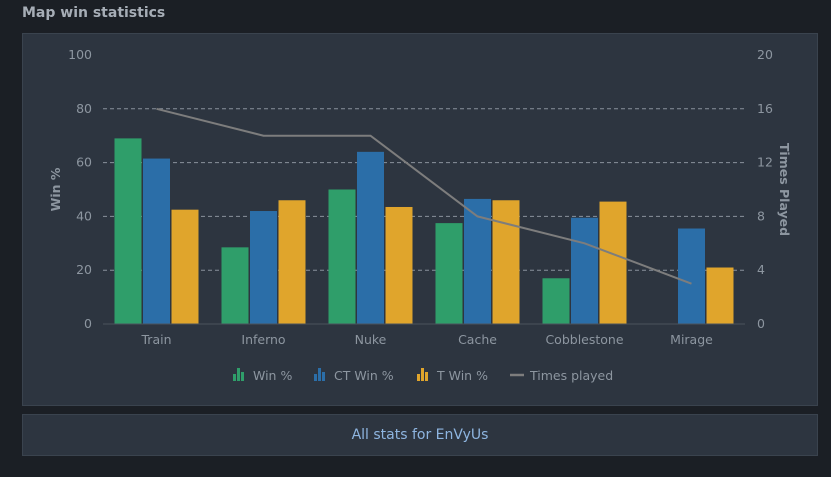 Image resolution: width=831 pixels, height=477 pixels. Describe the element at coordinates (84, 269) in the screenshot. I see `y-tick-label: 20` at that location.